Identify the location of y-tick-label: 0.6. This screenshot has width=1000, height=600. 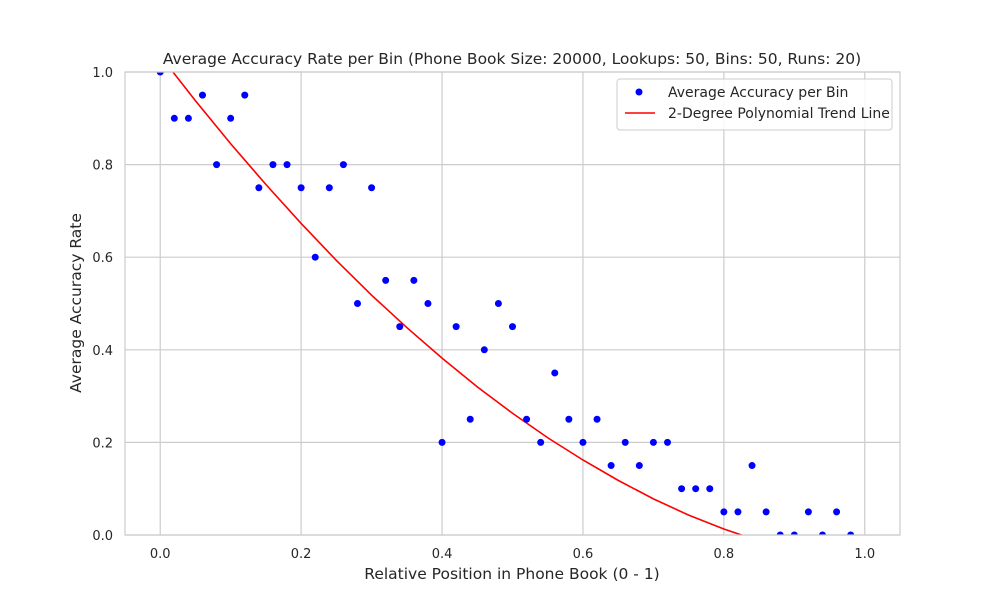
(102, 258).